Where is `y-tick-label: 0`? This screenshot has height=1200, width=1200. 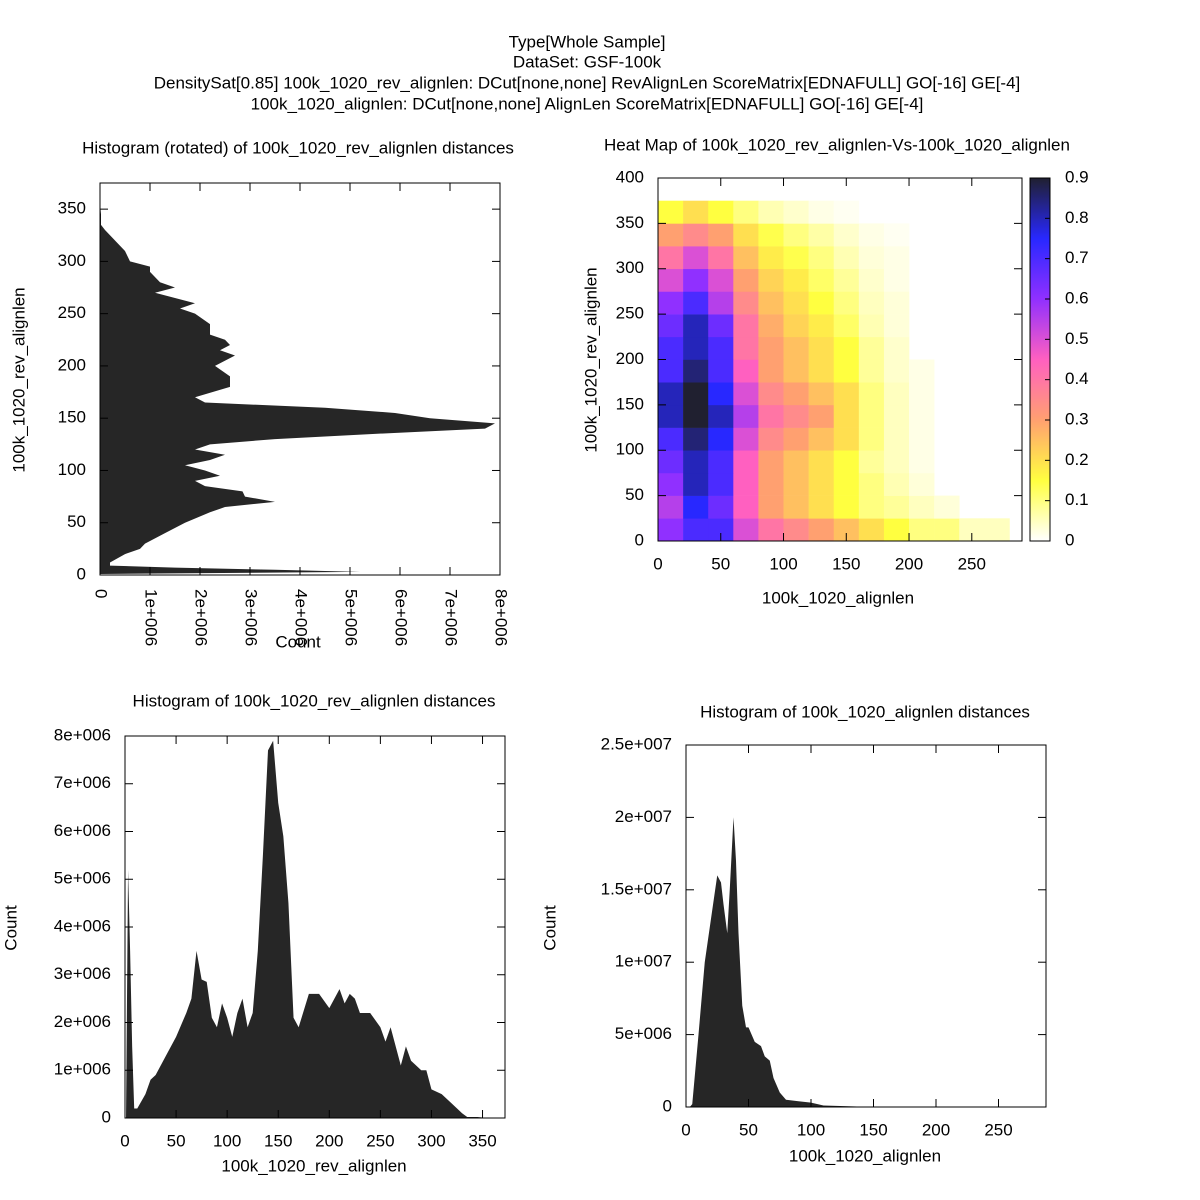
y-tick-label: 0 is located at coordinates (667, 1105).